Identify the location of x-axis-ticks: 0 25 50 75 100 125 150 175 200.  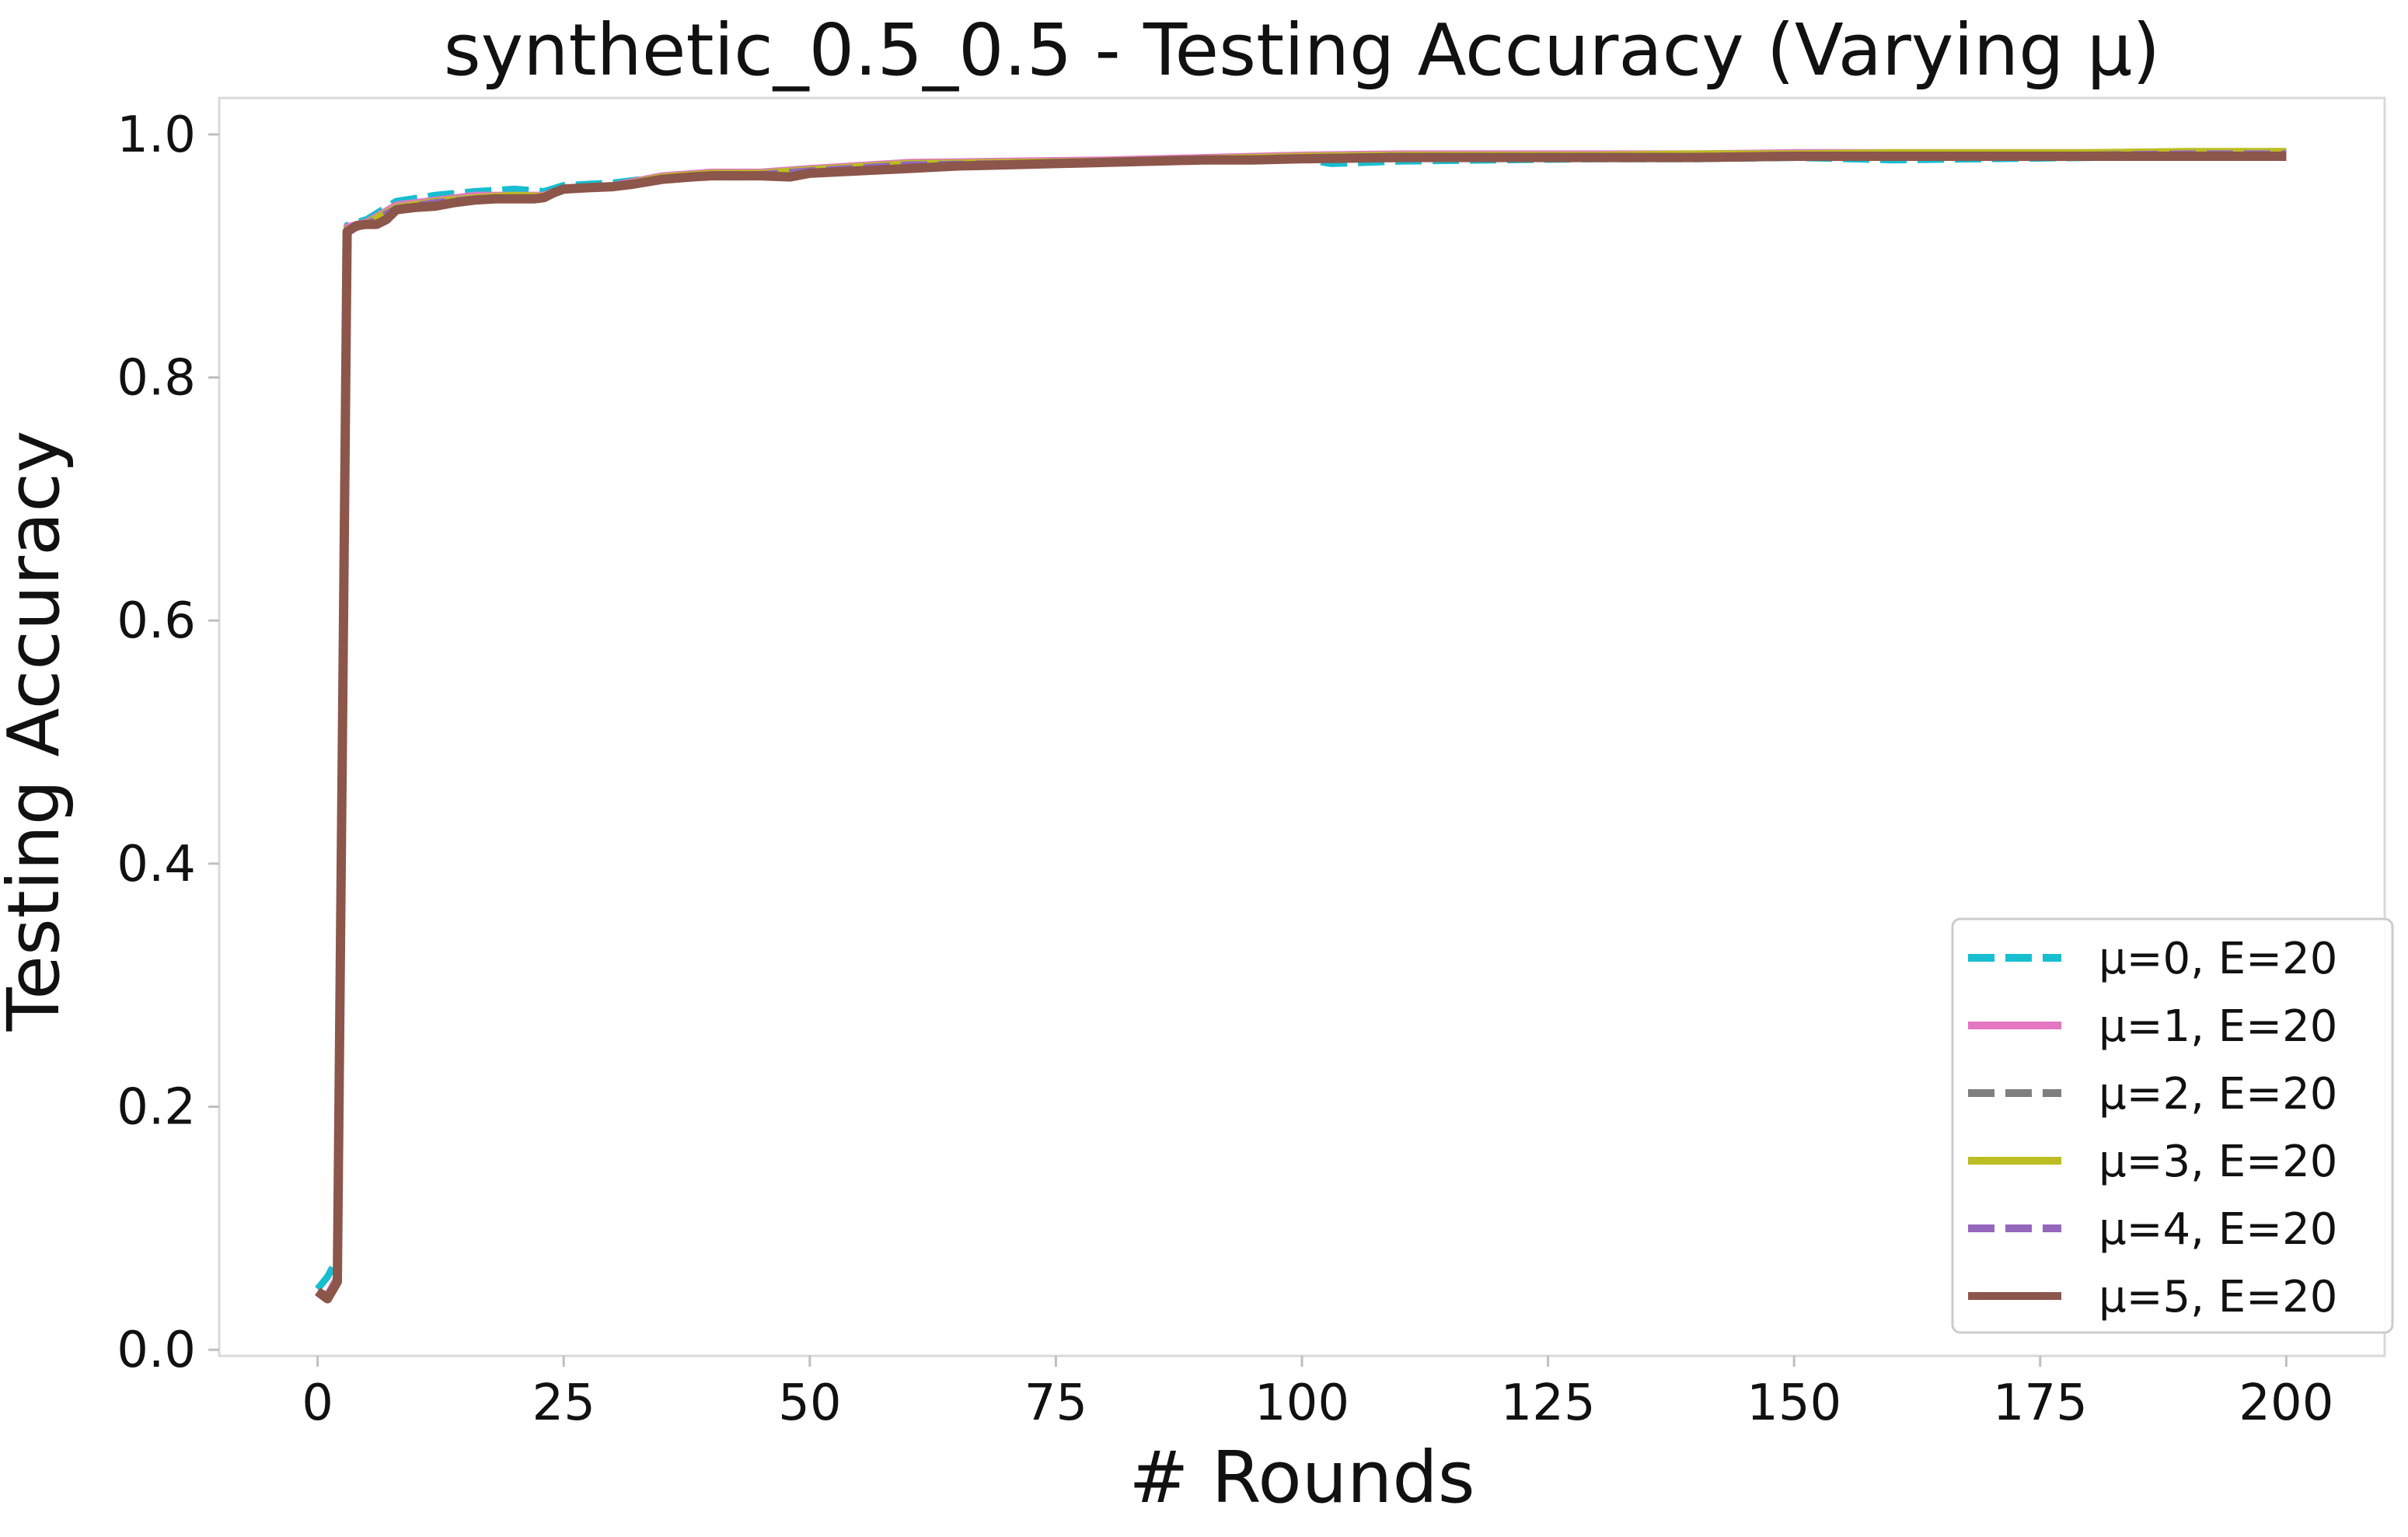
(1317, 1394).